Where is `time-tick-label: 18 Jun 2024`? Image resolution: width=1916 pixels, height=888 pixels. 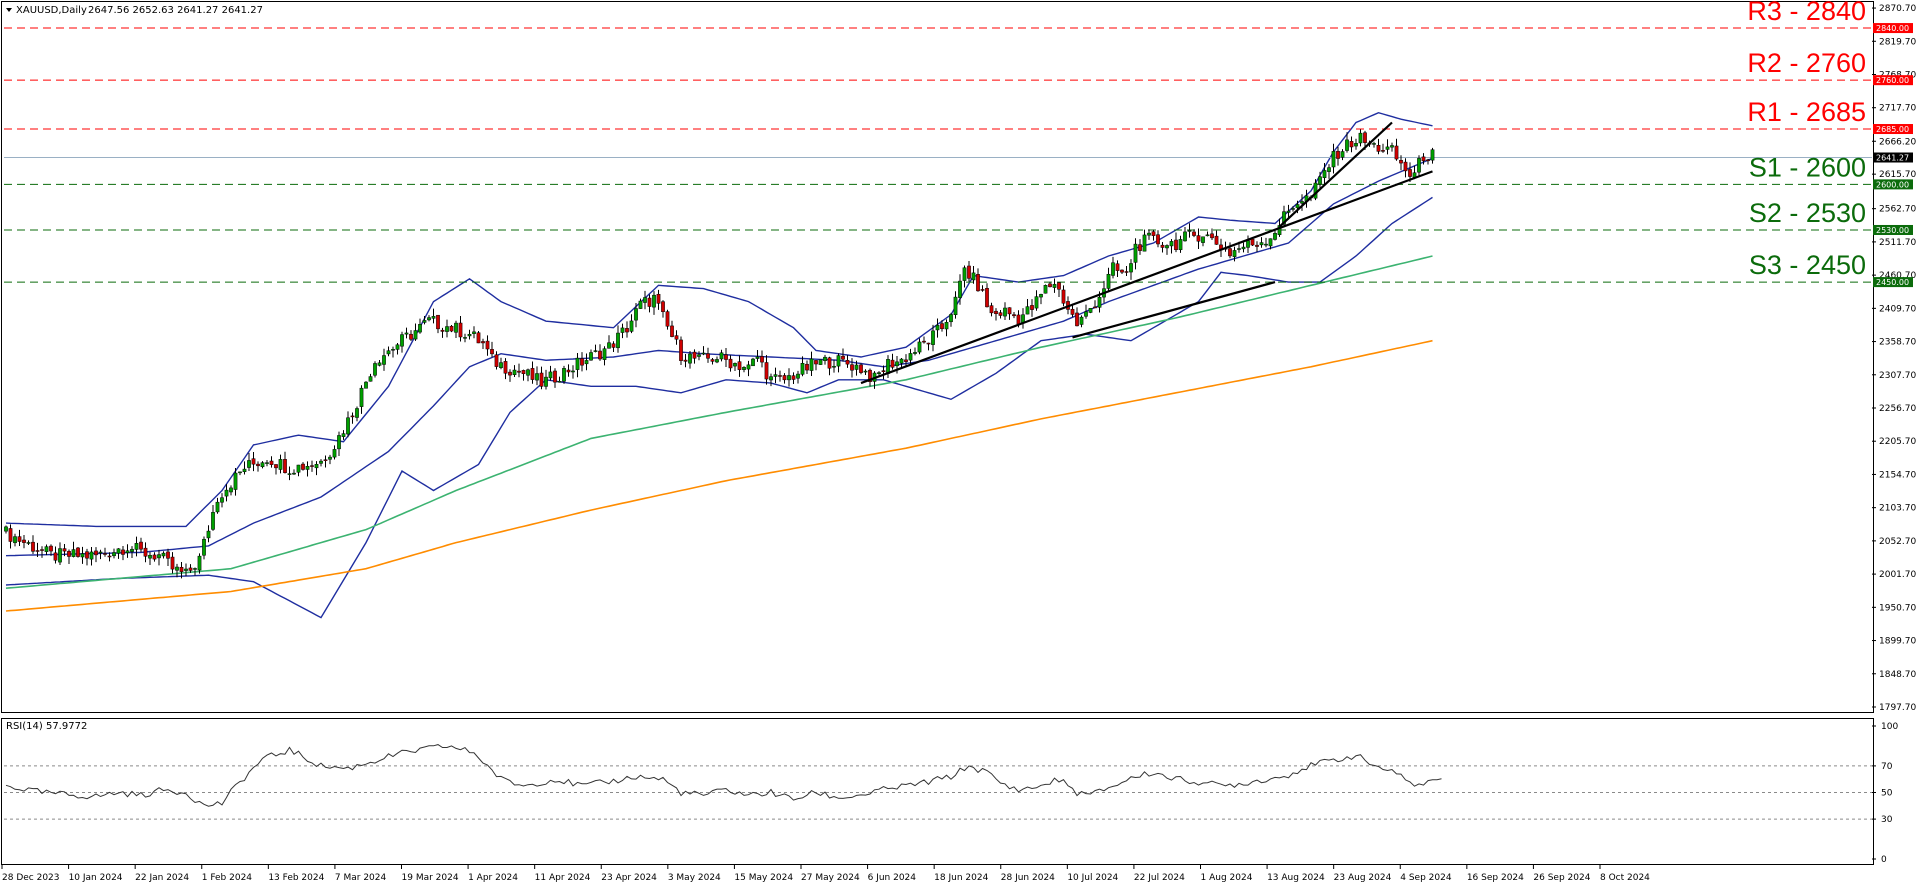
time-tick-label: 18 Jun 2024 is located at coordinates (961, 878).